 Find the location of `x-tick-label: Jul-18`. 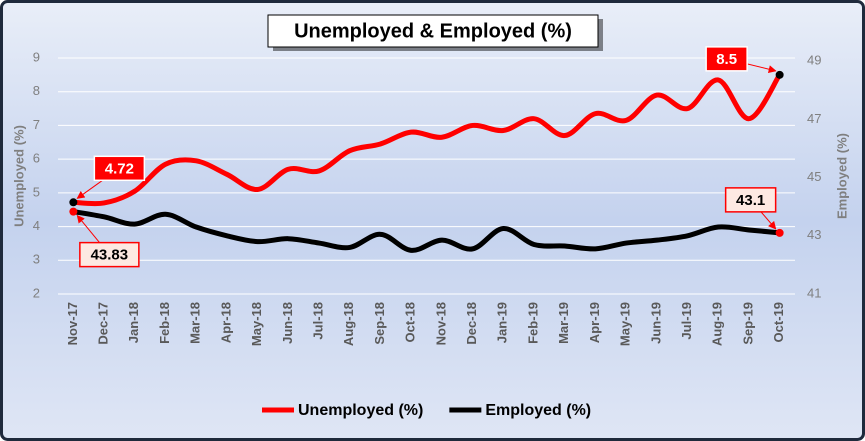

x-tick-label: Jul-18 is located at coordinates (317, 321).